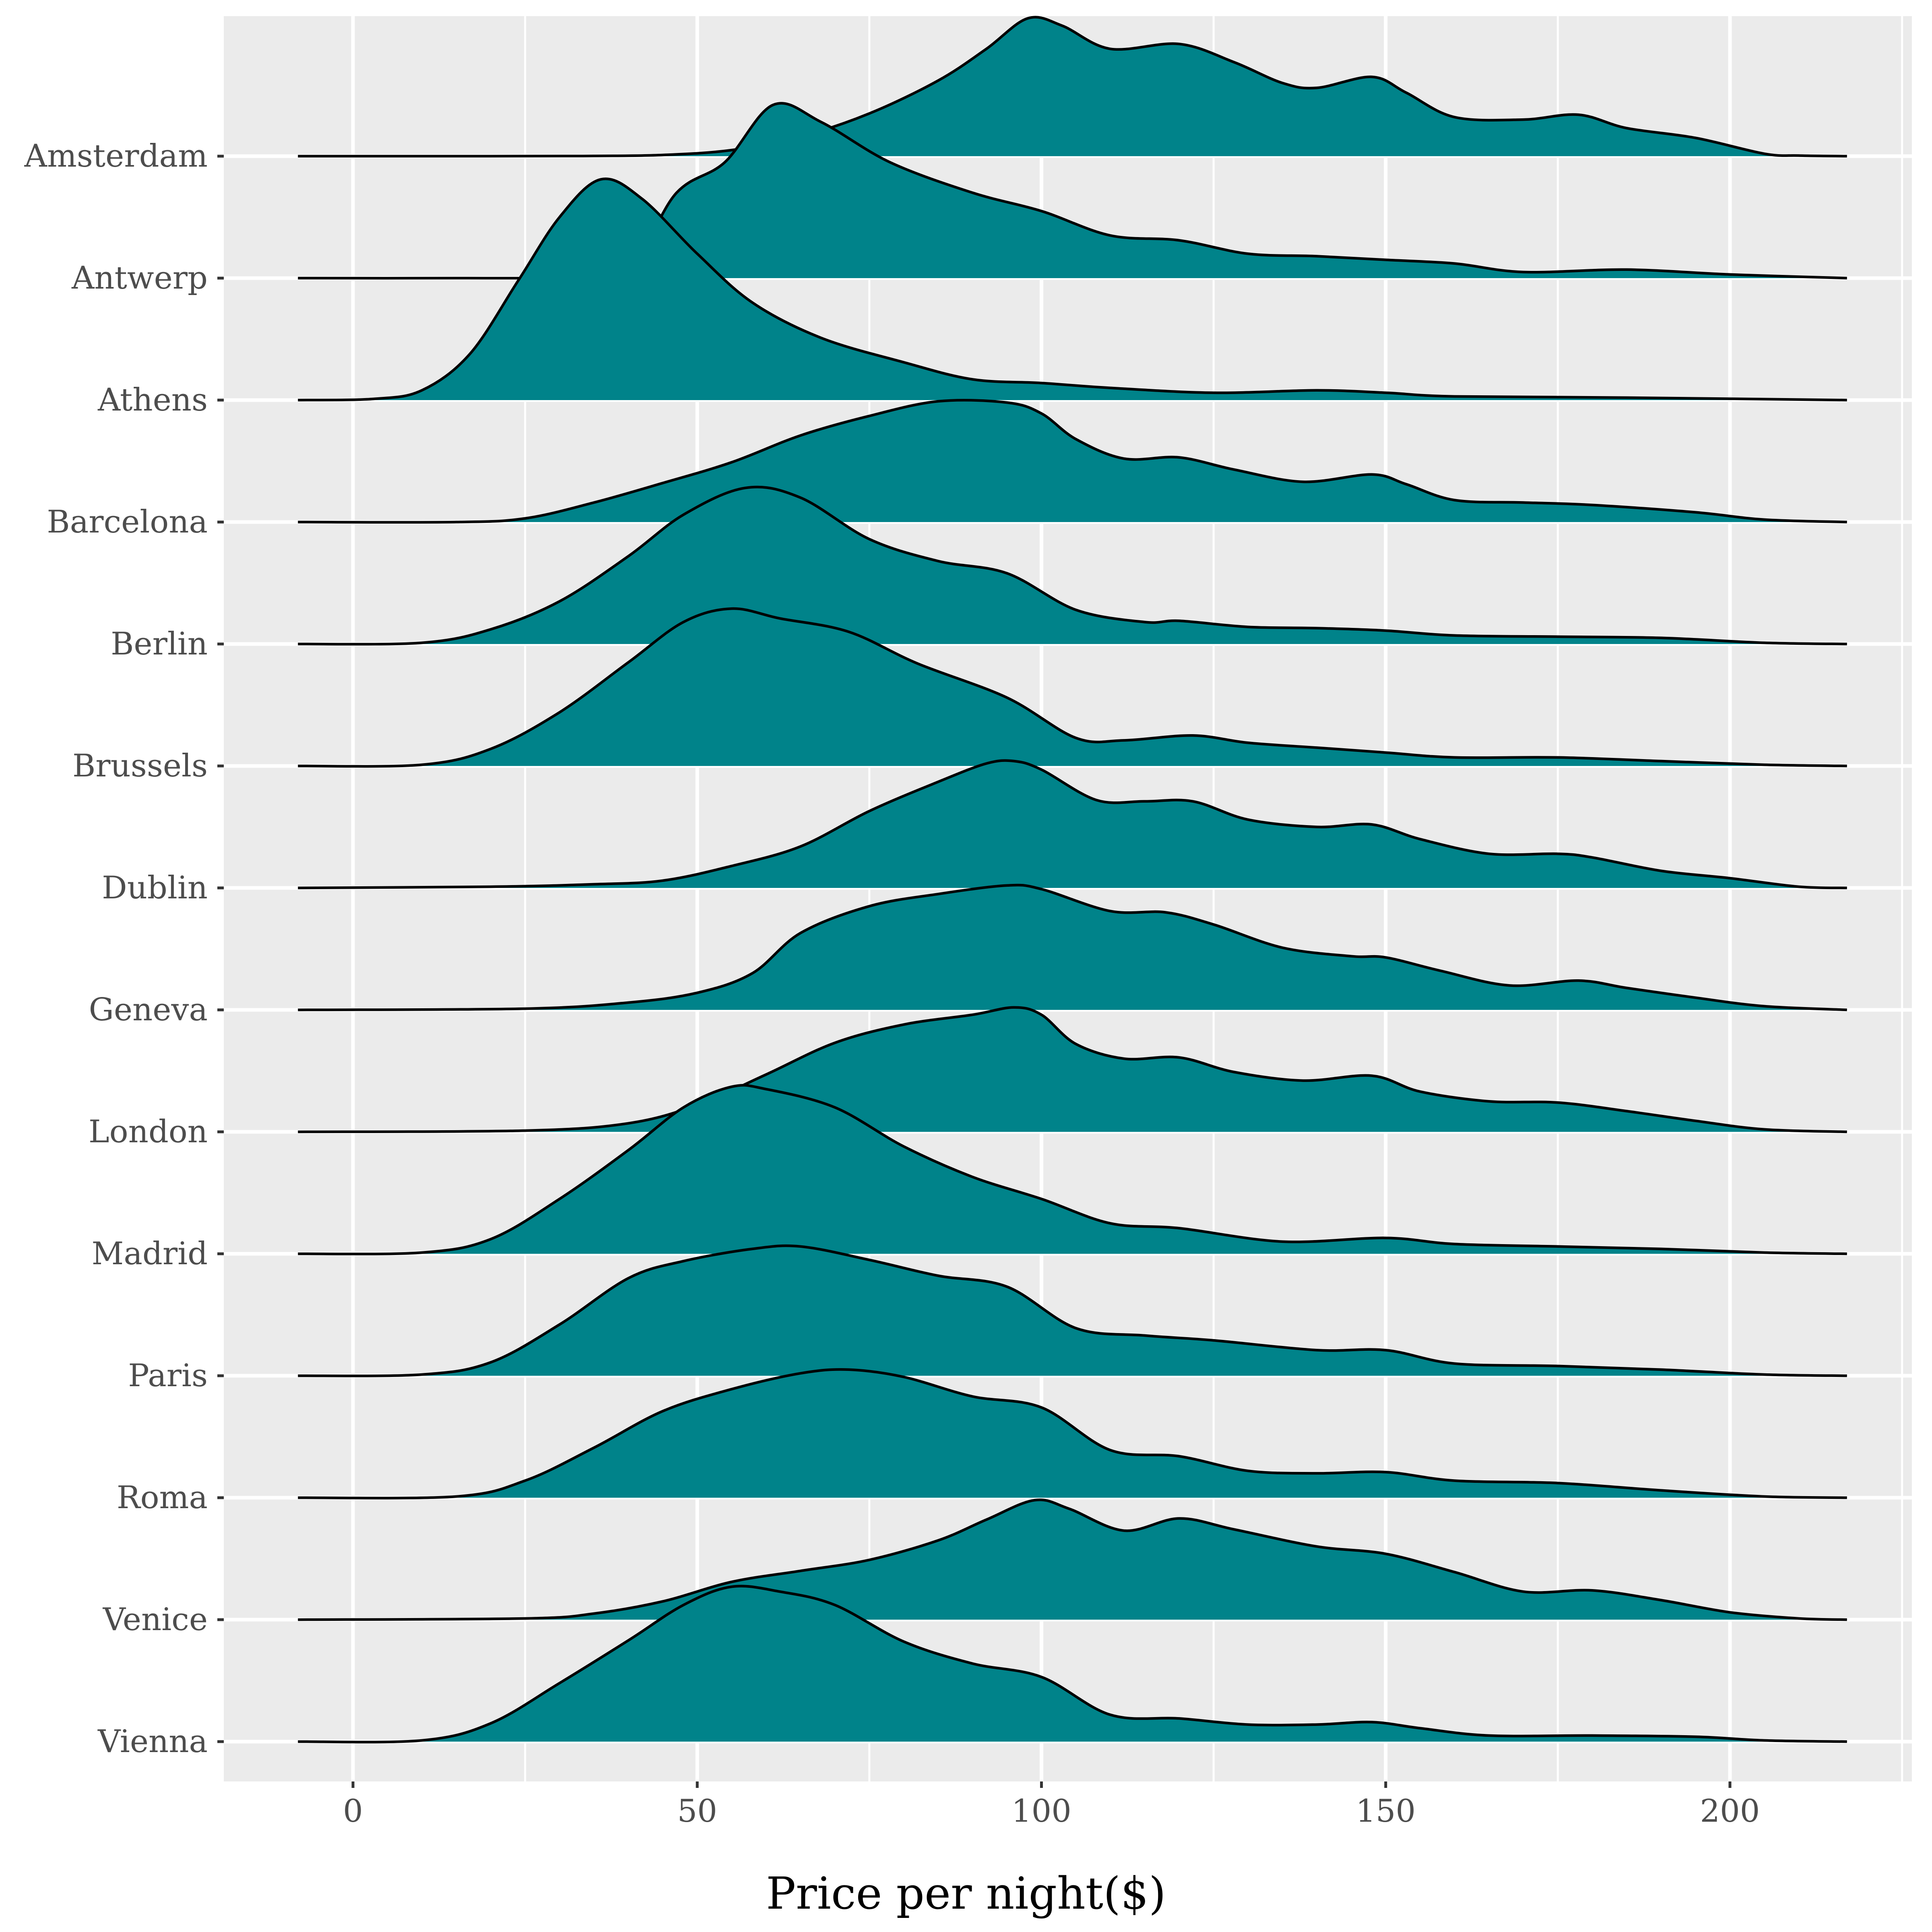  What do you see at coordinates (148, 1010) in the screenshot?
I see `y-tick-label: Geneva` at bounding box center [148, 1010].